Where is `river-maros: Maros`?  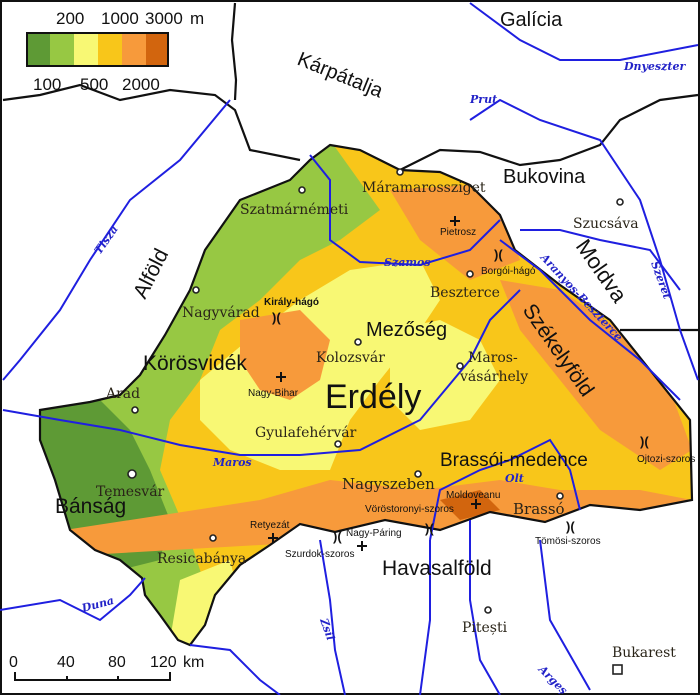
river-maros: Maros is located at coordinates (232, 462).